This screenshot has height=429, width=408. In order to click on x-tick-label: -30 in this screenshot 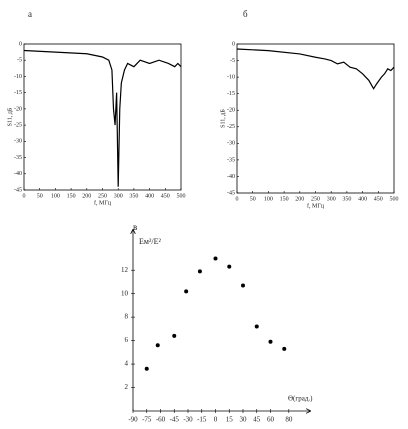, I will do `click(188, 420)`.